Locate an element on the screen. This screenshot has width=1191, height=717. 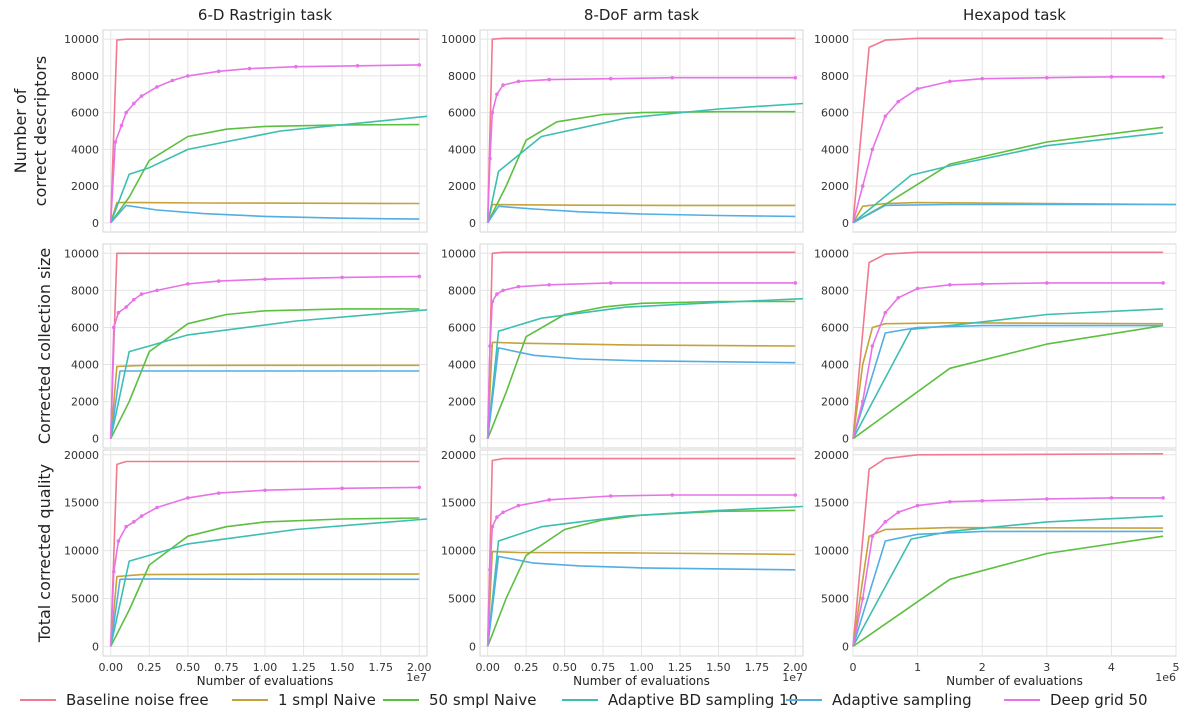
legend-label: Adaptive sampling is located at coordinates (902, 700).